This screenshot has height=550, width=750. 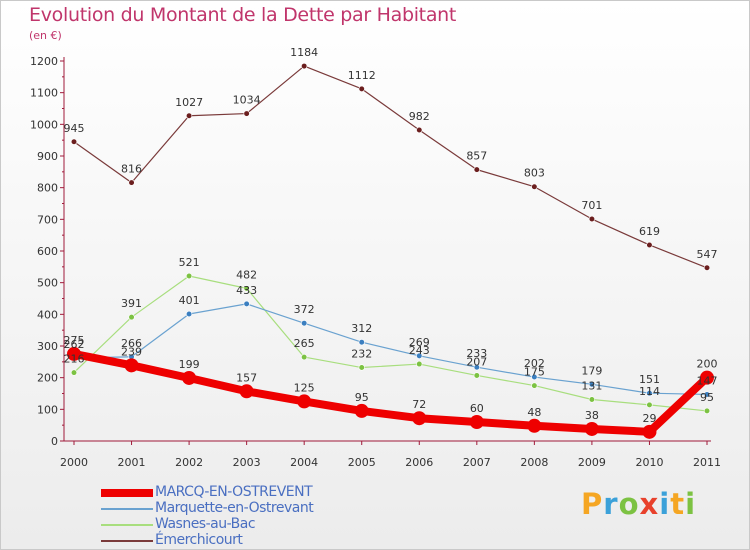 What do you see at coordinates (246, 274) in the screenshot?
I see `data-label: 482` at bounding box center [246, 274].